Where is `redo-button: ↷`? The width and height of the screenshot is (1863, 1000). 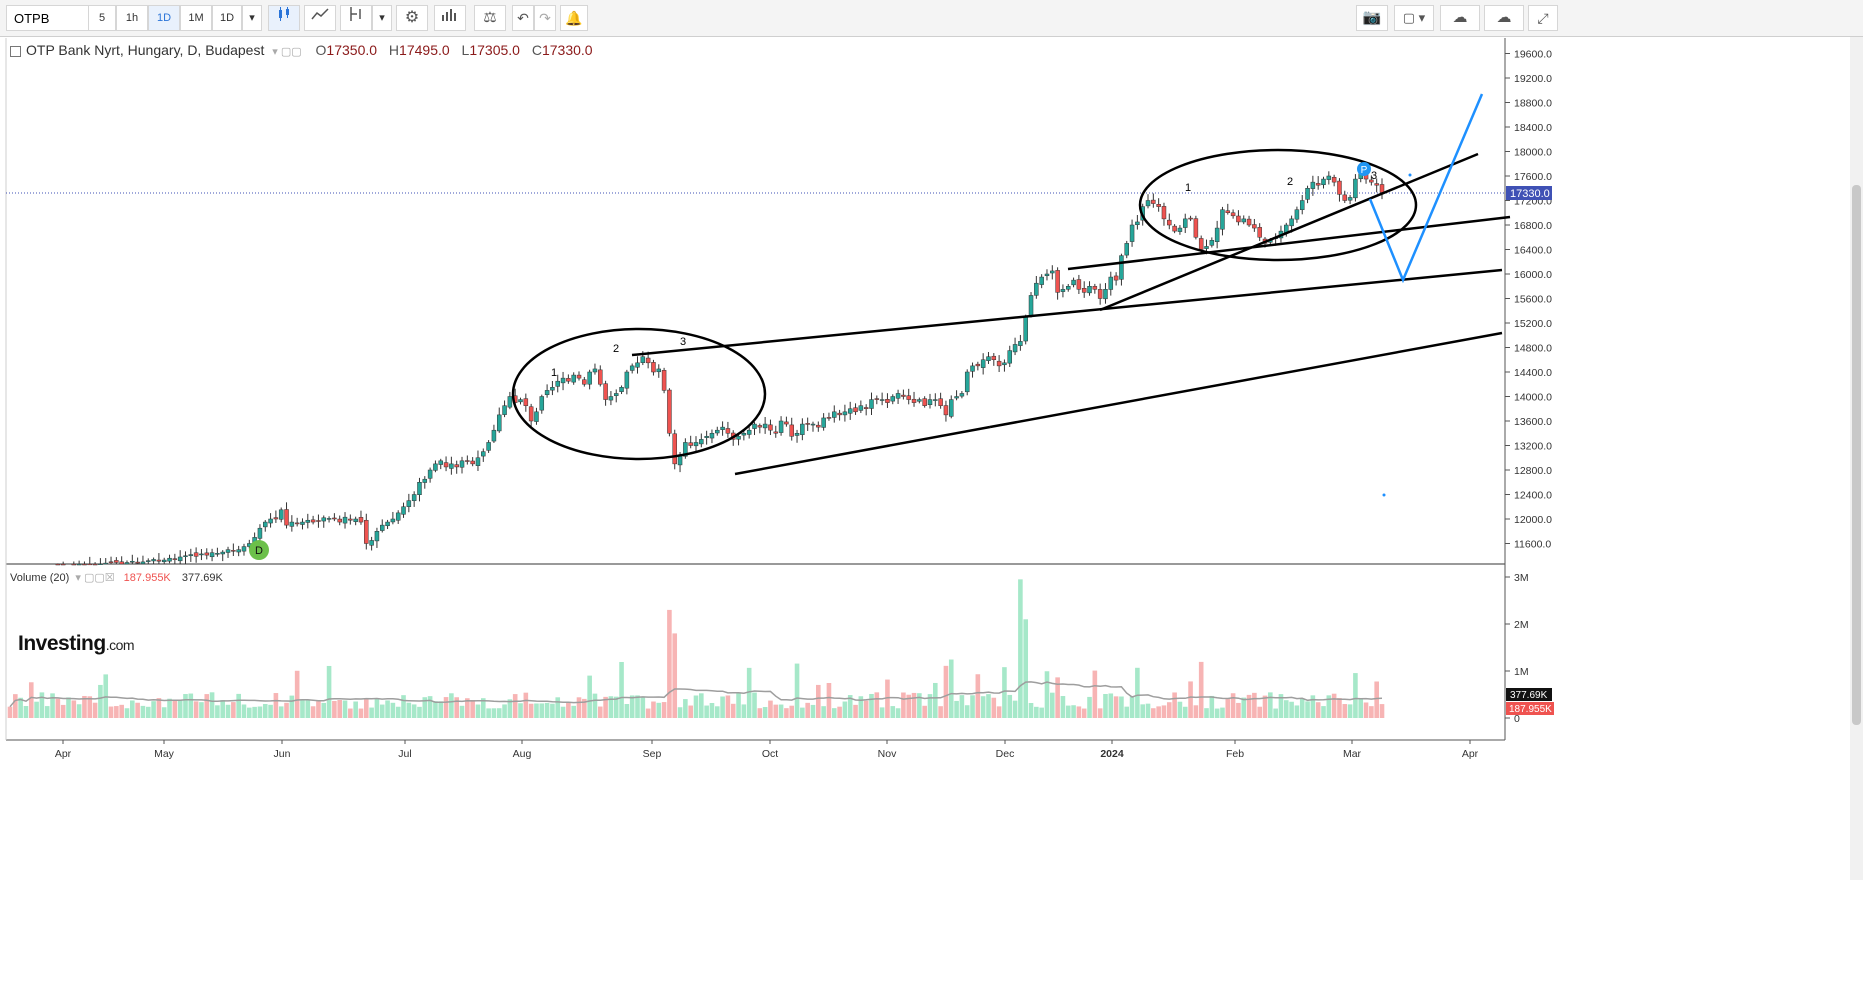
redo-button: ↷ is located at coordinates (545, 18).